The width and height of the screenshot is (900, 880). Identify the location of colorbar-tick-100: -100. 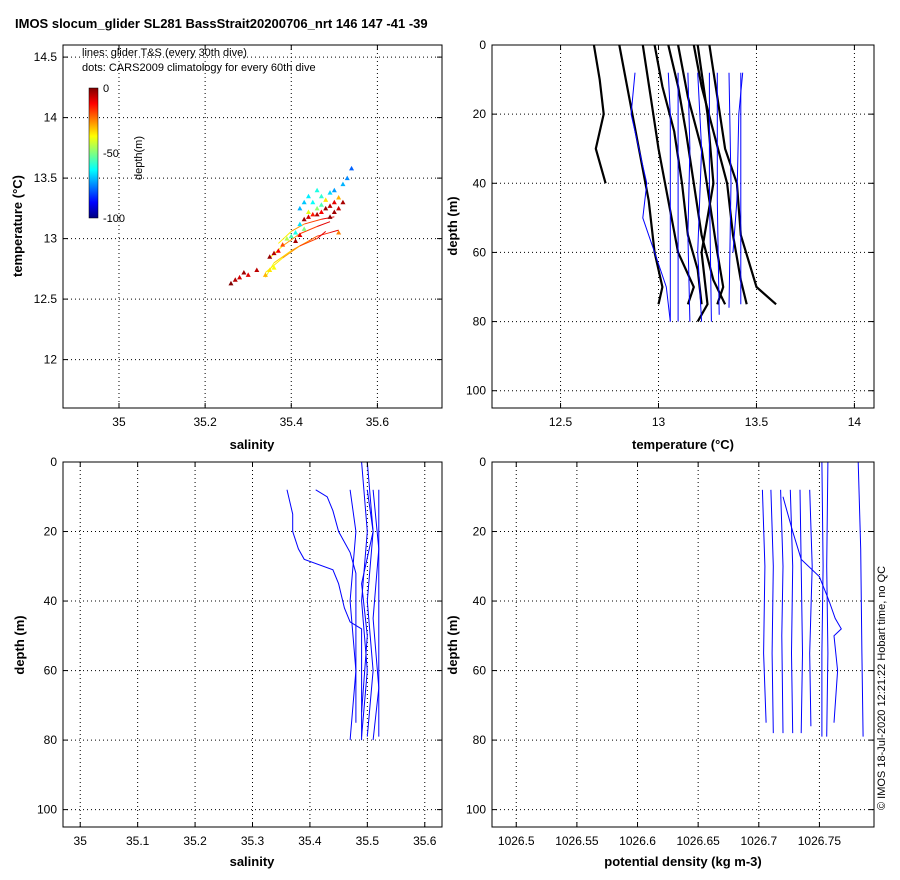
(114, 219).